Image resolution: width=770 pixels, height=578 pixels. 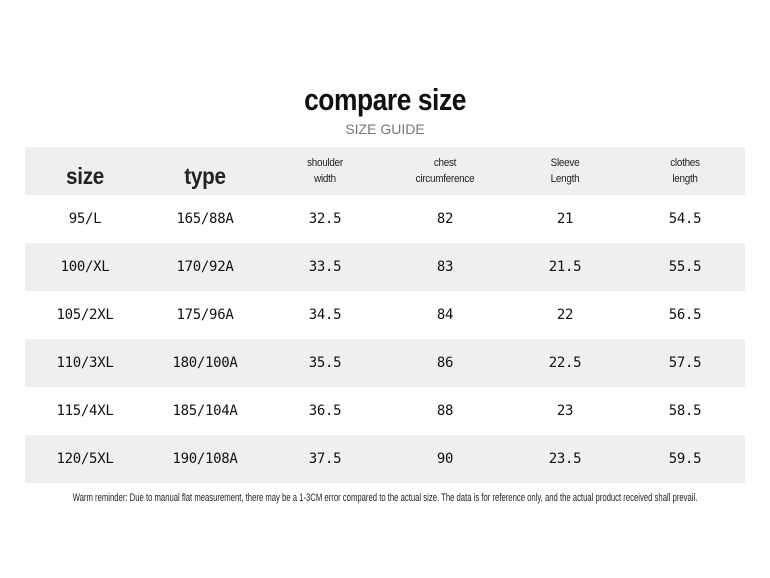 I want to click on table-cell: 83, so click(x=445, y=267).